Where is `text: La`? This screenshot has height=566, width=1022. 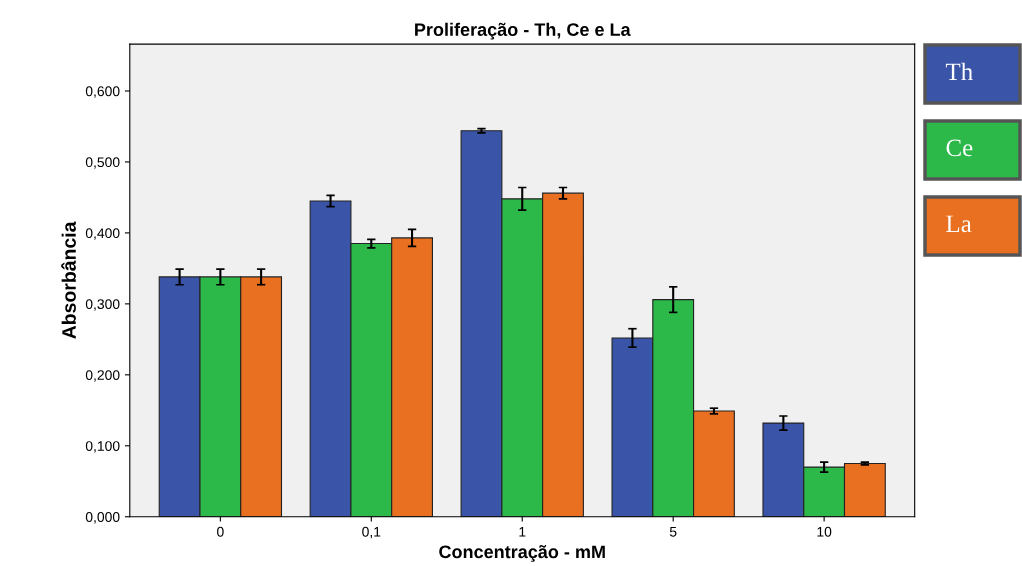 text: La is located at coordinates (959, 224).